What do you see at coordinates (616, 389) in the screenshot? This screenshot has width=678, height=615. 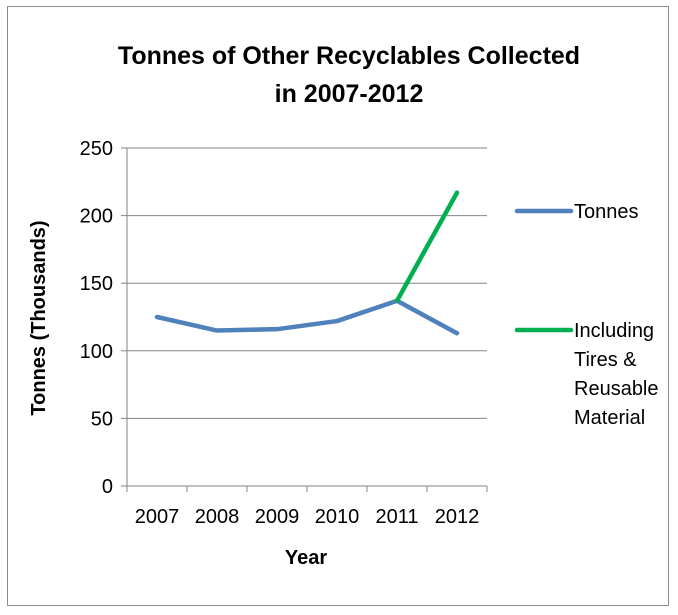 I see `legend-label-1: Reusable` at bounding box center [616, 389].